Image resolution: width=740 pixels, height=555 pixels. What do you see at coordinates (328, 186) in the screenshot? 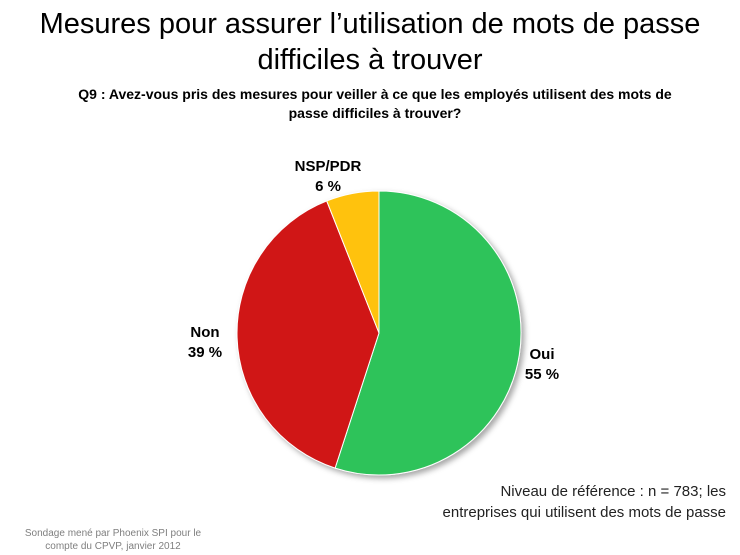
I see `slice-label-nsp-value: 6 %` at bounding box center [328, 186].